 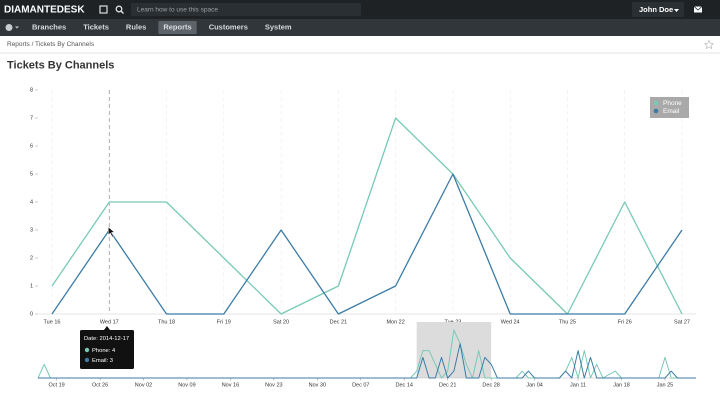 What do you see at coordinates (49, 26) in the screenshot?
I see `nav-item: Branches` at bounding box center [49, 26].